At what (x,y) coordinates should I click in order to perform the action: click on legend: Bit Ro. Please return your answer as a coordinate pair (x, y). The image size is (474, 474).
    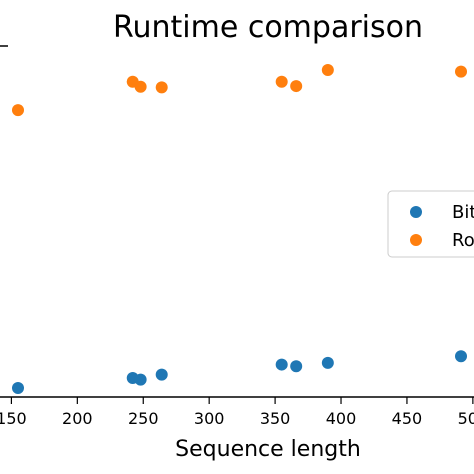
    Looking at the image, I should click on (430, 224).